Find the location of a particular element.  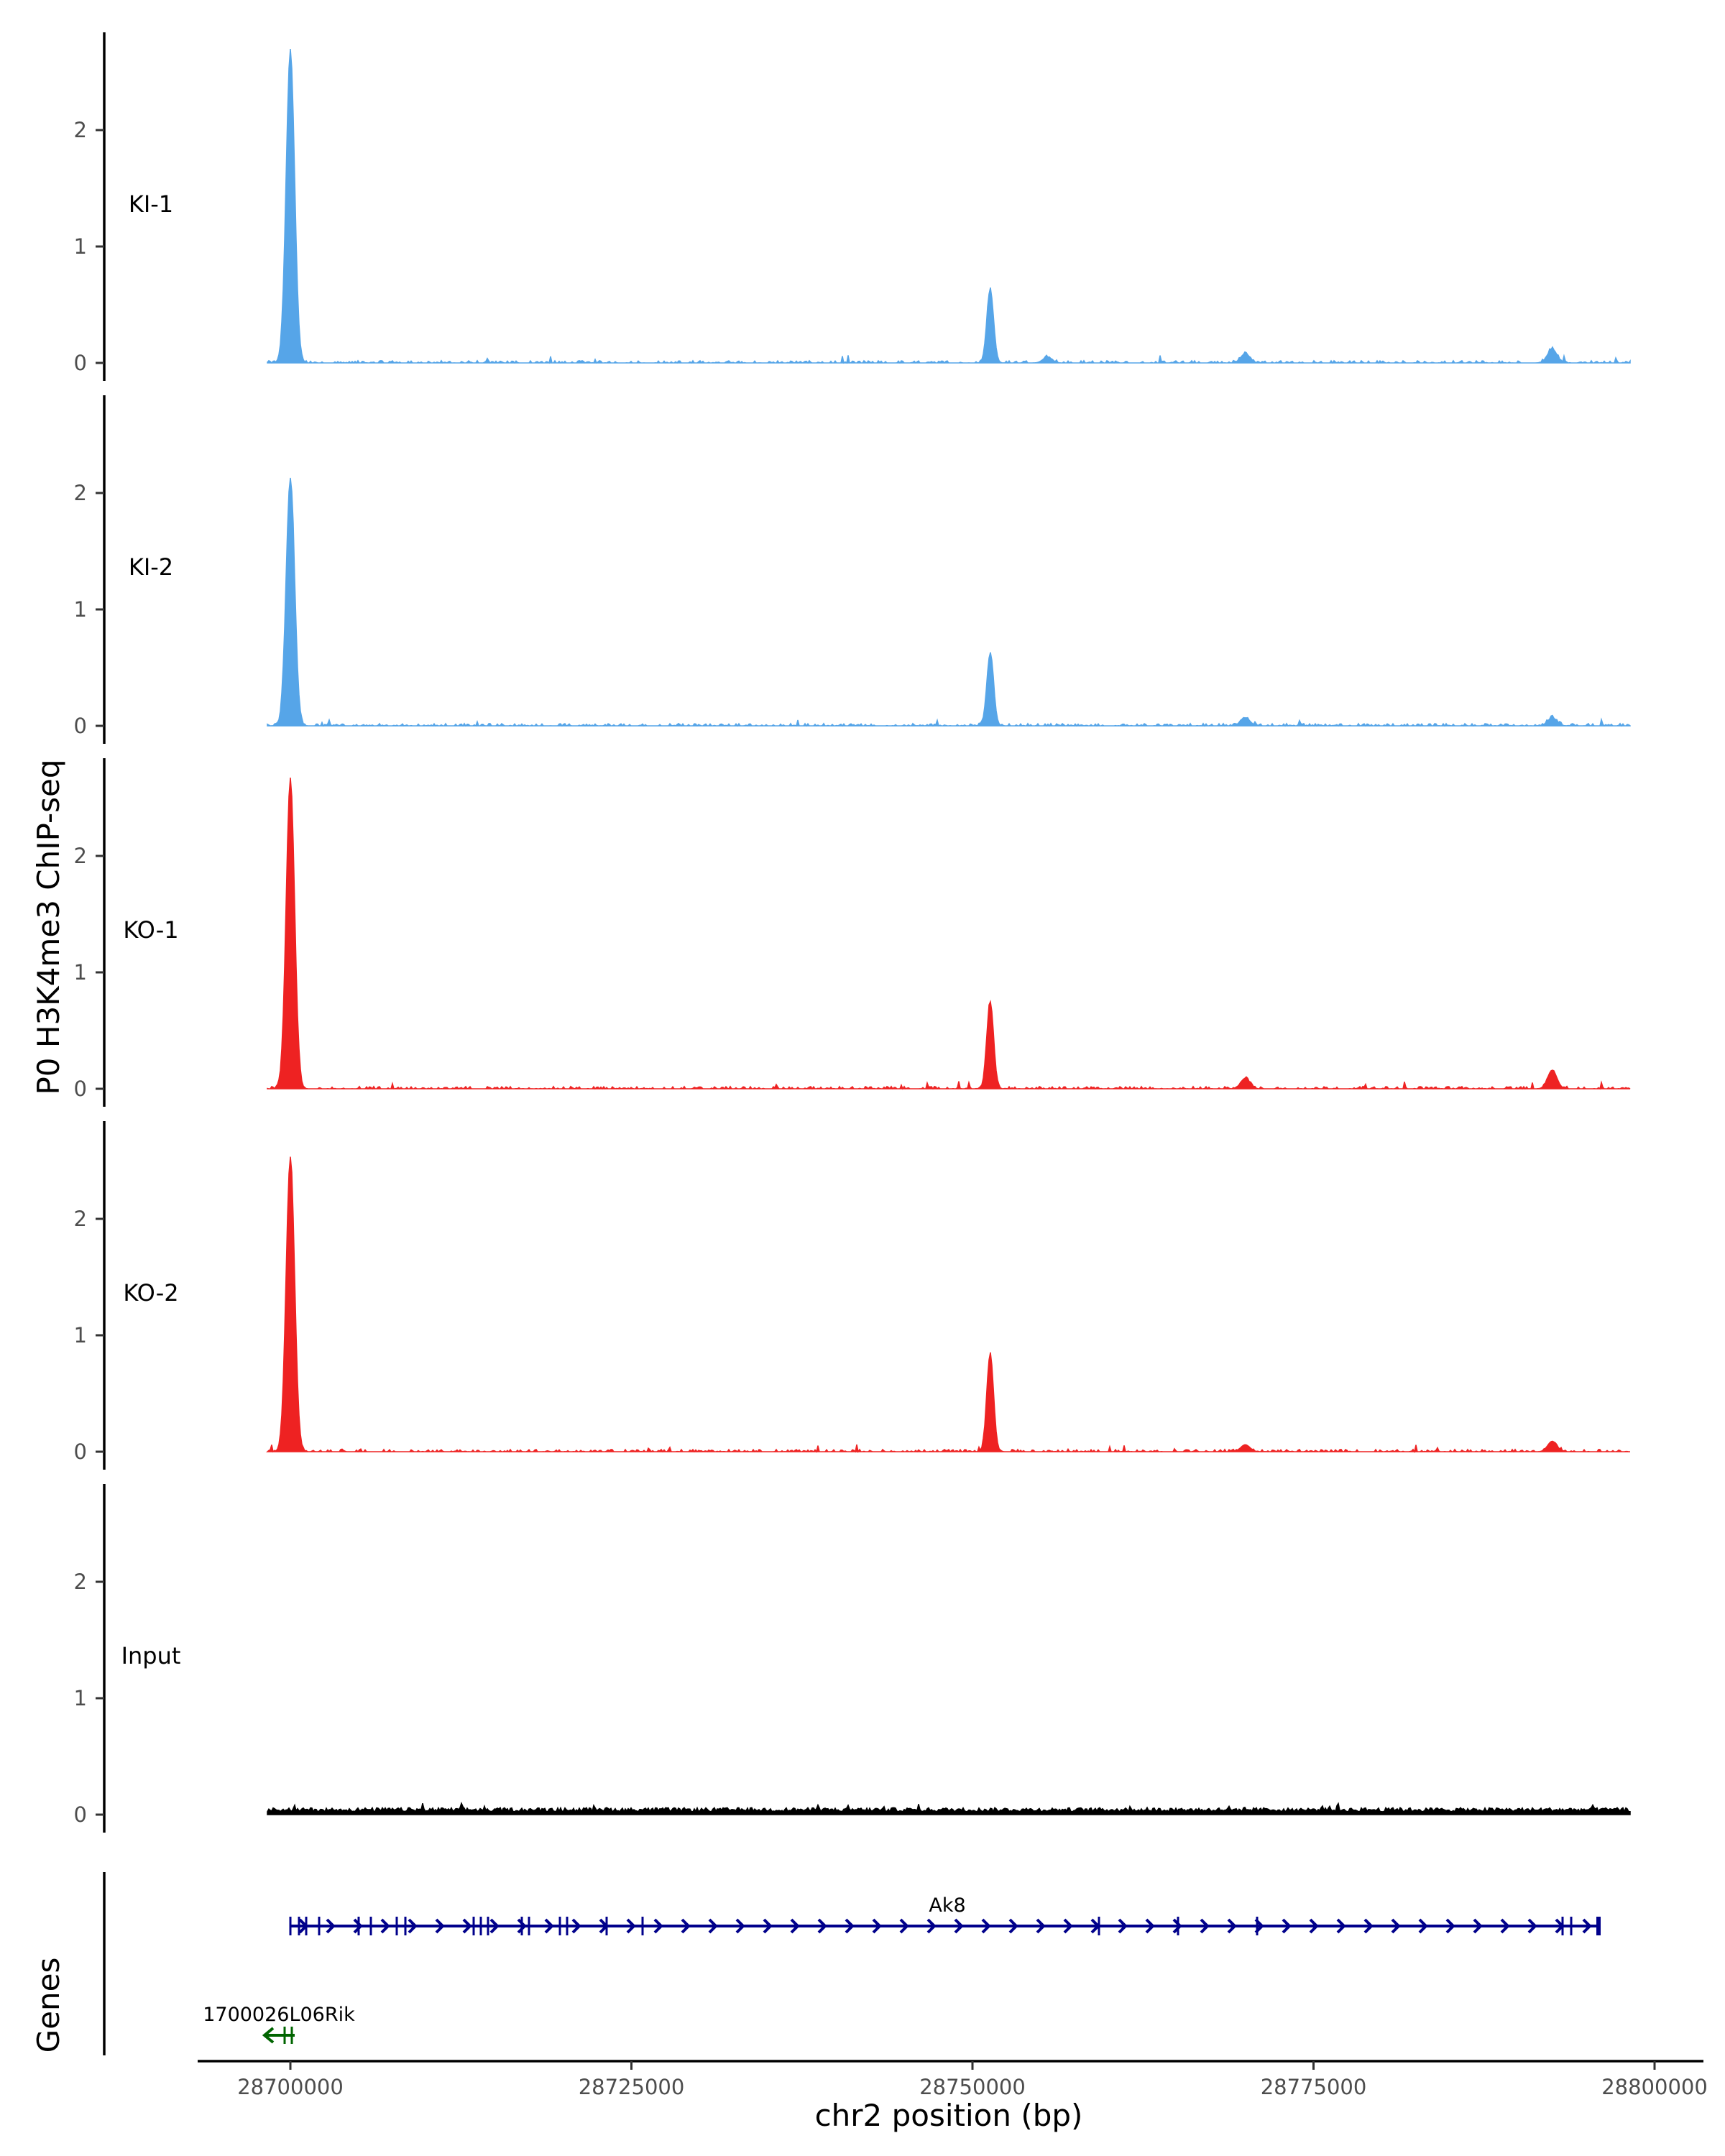

gene-ak8: Ak8 is located at coordinates (945, 1914).